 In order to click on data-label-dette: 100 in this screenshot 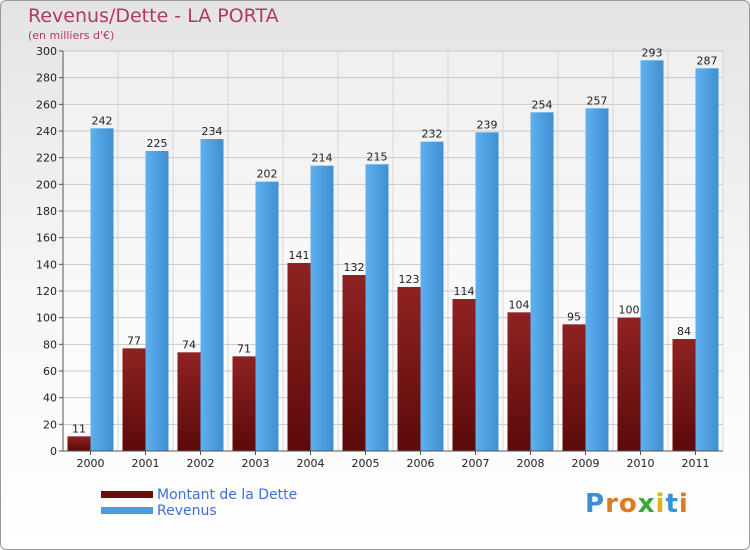, I will do `click(629, 310)`.